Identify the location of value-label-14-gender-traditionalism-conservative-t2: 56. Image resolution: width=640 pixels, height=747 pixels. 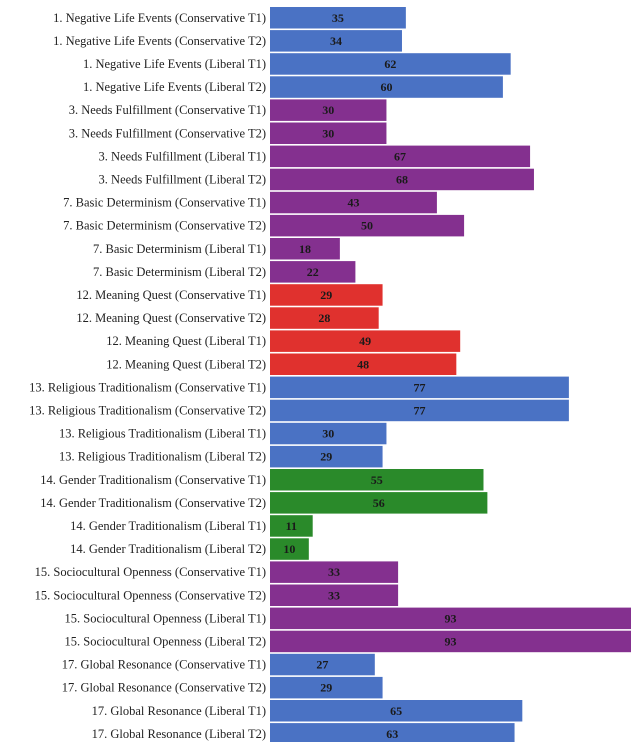
(379, 503).